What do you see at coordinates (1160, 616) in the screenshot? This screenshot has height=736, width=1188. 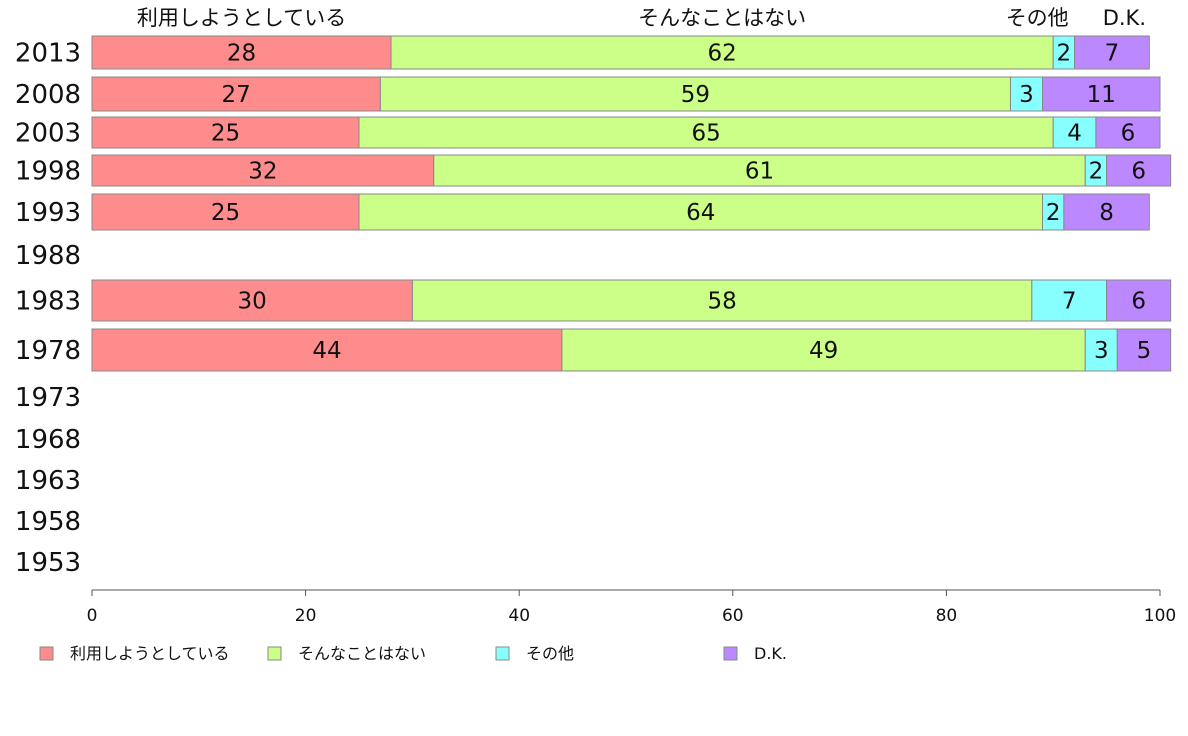 I see `x-tick-label-100: 100` at bounding box center [1160, 616].